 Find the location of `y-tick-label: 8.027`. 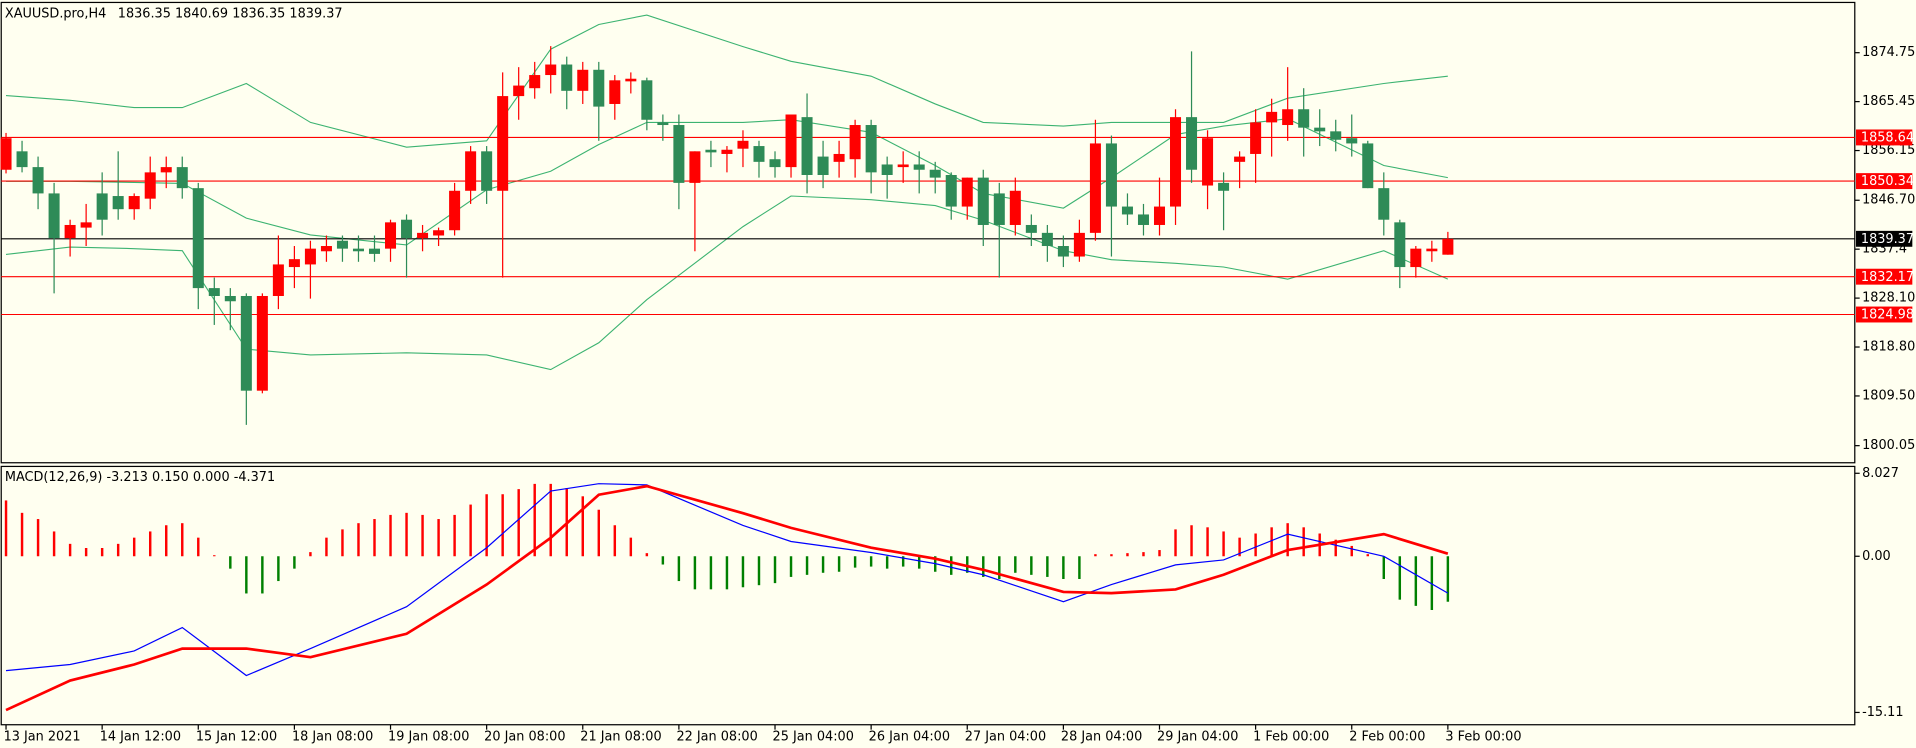

y-tick-label: 8.027 is located at coordinates (1880, 473).